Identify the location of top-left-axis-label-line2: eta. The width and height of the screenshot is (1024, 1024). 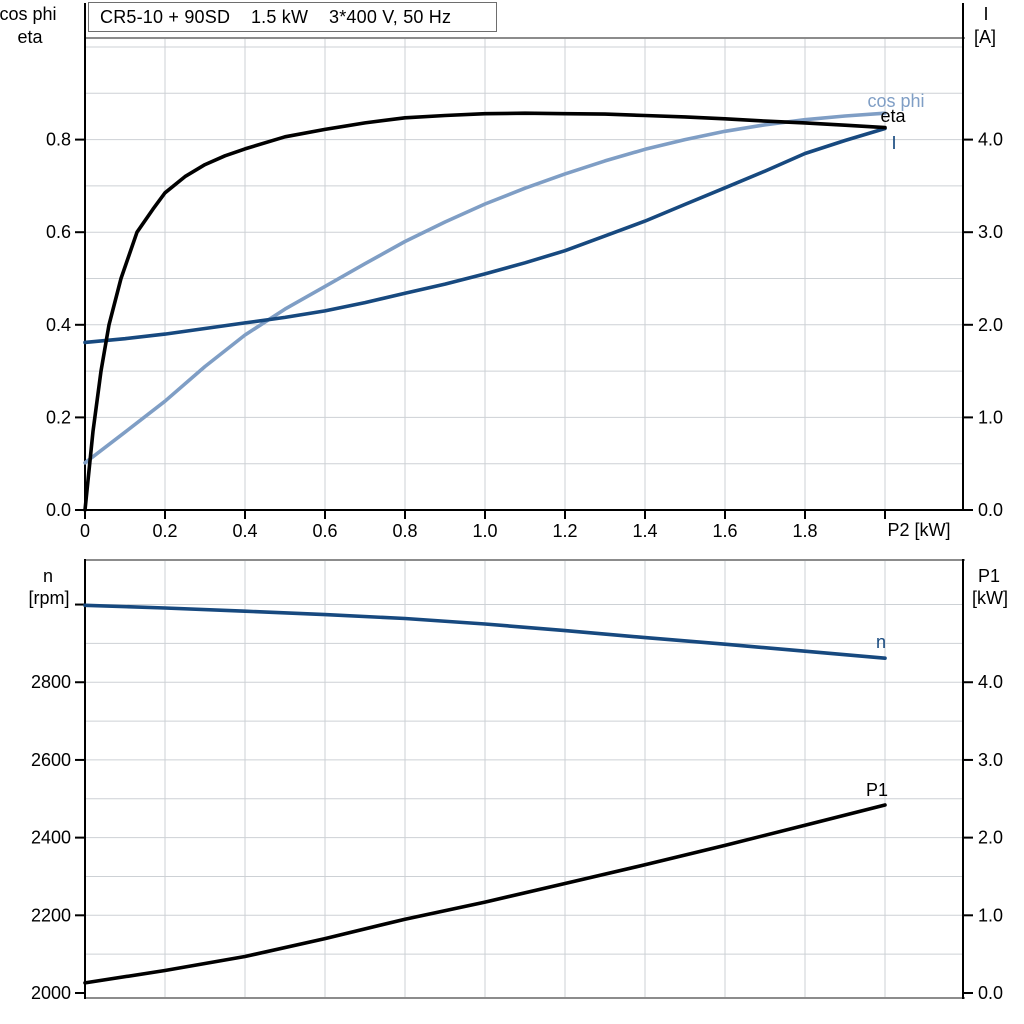
(30, 37).